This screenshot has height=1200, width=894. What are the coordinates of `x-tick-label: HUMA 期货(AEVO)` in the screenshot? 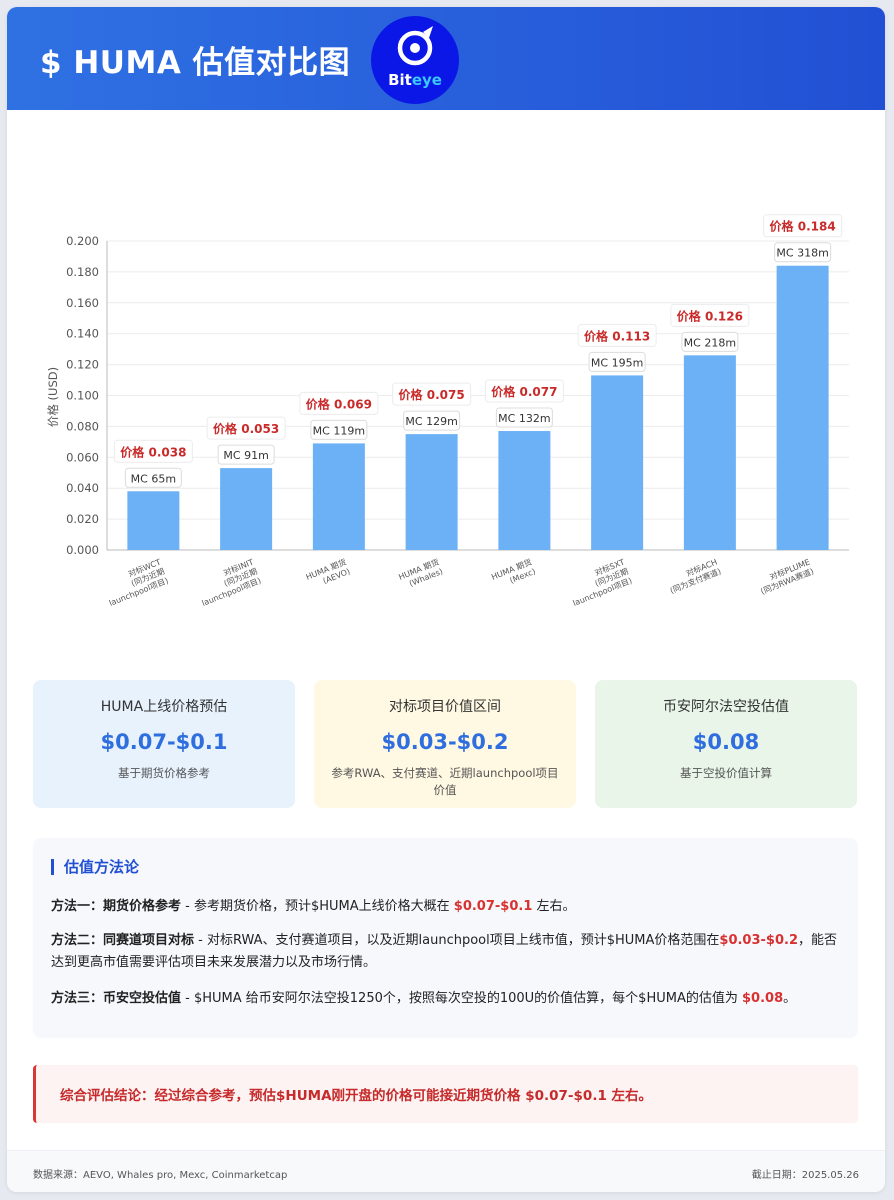 It's located at (327, 571).